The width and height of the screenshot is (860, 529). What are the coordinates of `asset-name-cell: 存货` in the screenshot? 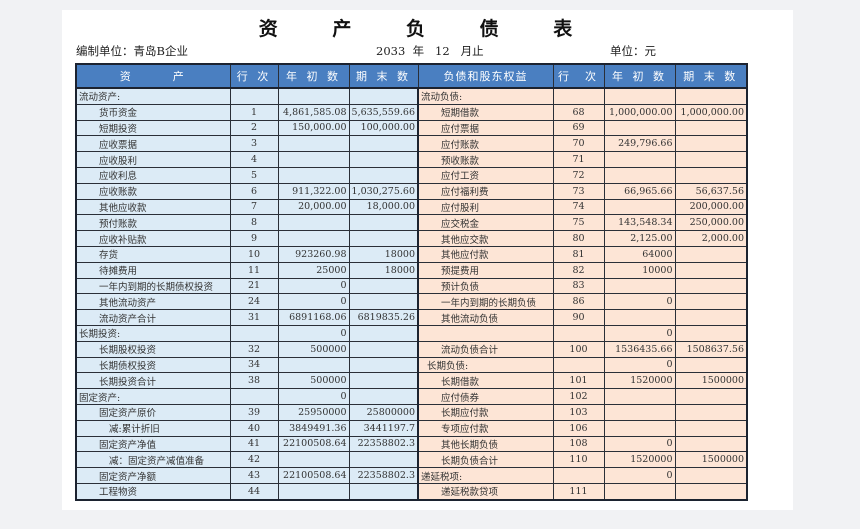 It's located at (153, 254).